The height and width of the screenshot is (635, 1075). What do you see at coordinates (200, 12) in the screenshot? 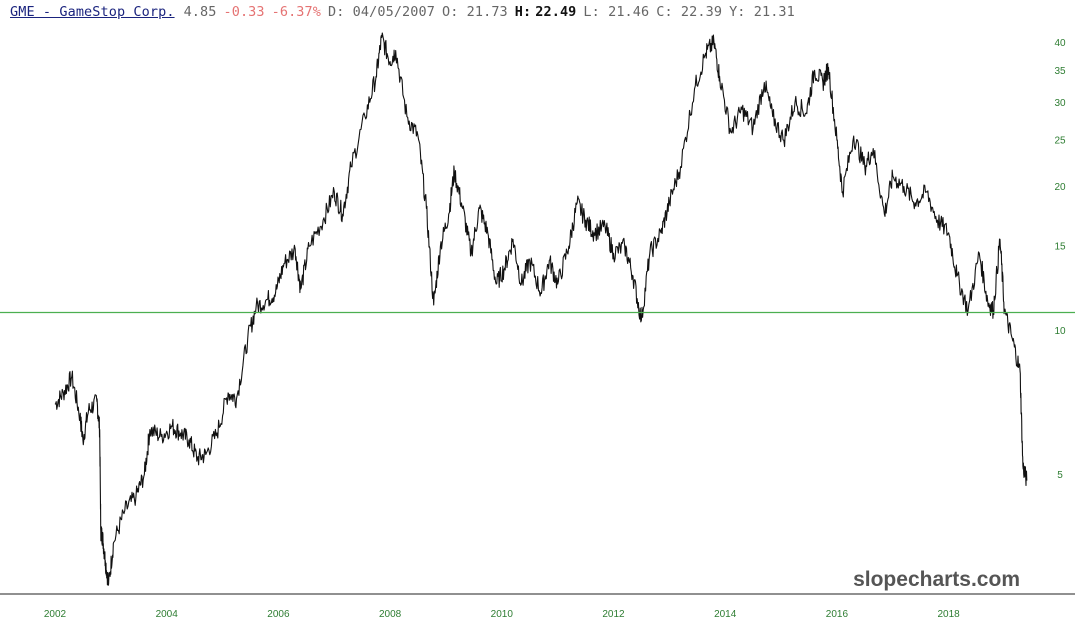
I see `last-price: 4.85` at bounding box center [200, 12].